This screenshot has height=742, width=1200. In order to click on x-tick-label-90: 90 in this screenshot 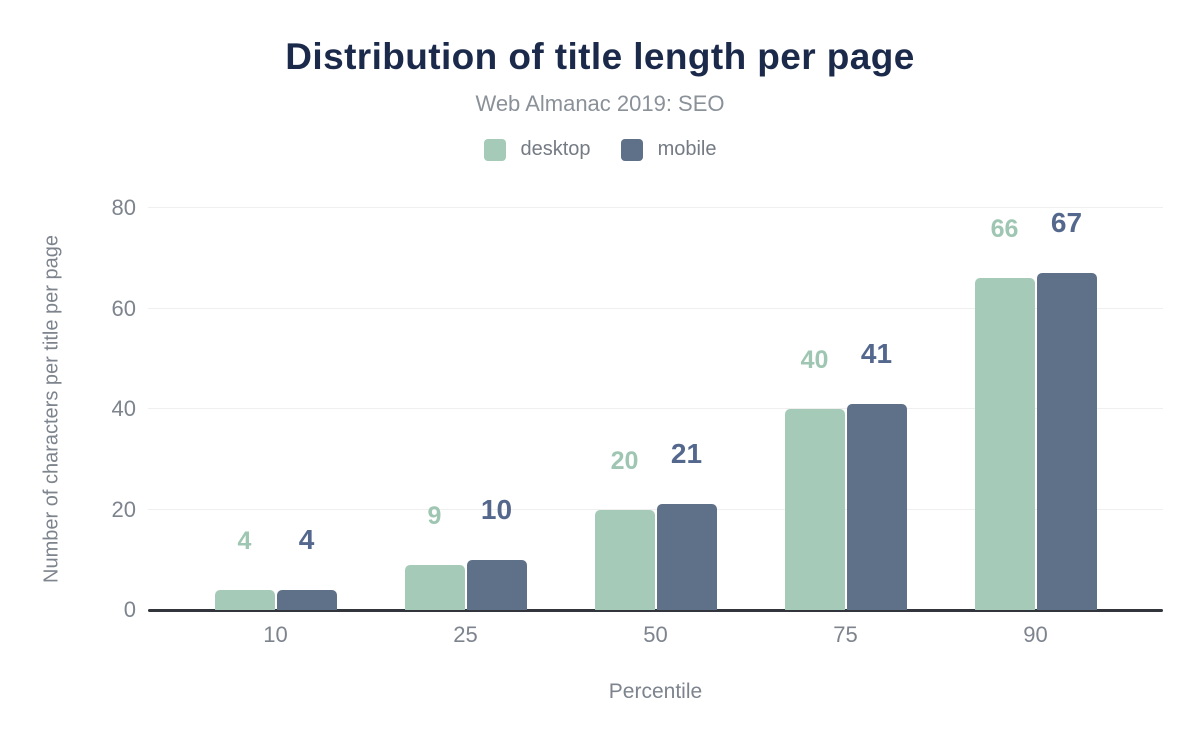, I will do `click(1035, 634)`.